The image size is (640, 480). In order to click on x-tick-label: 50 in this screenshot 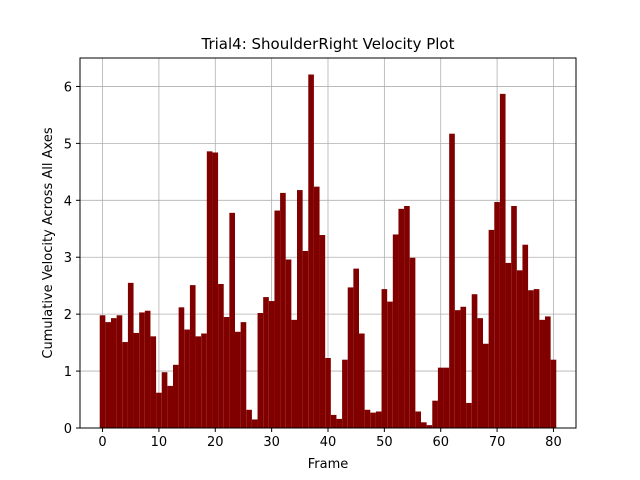, I will do `click(384, 442)`.